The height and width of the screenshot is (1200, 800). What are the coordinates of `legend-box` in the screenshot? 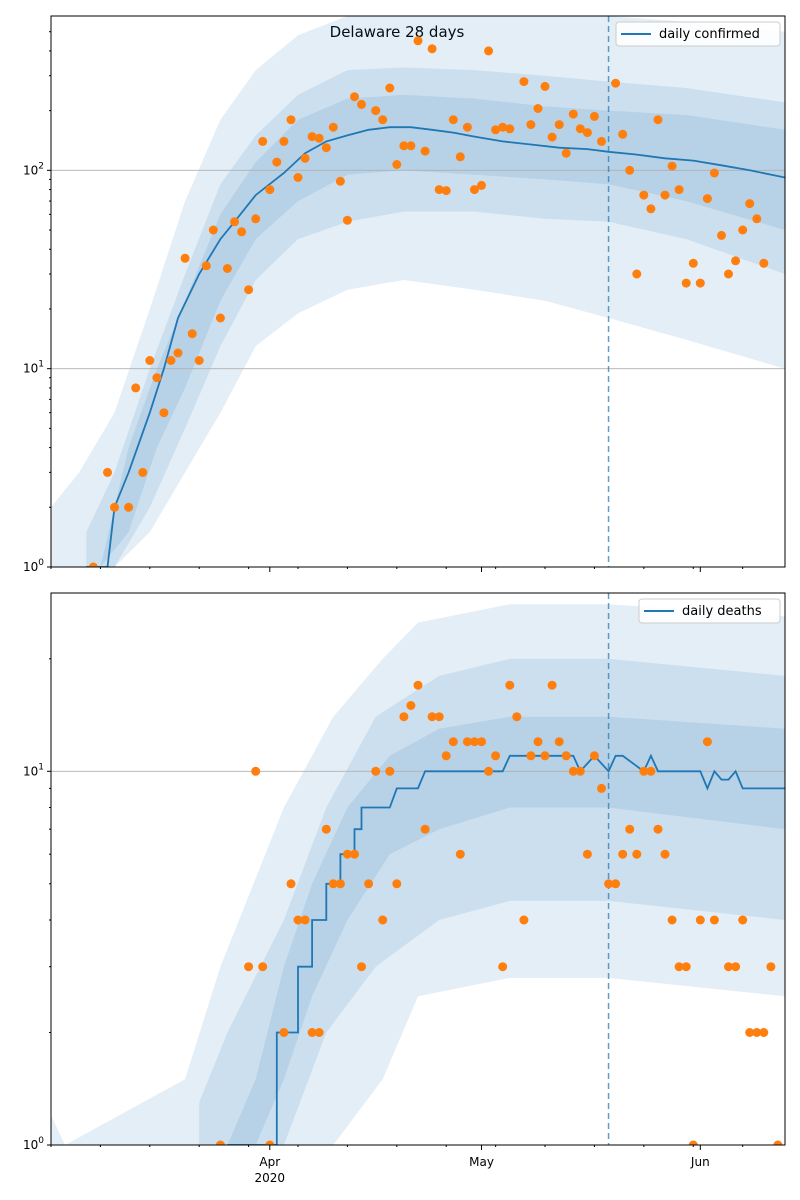 It's located at (698, 34).